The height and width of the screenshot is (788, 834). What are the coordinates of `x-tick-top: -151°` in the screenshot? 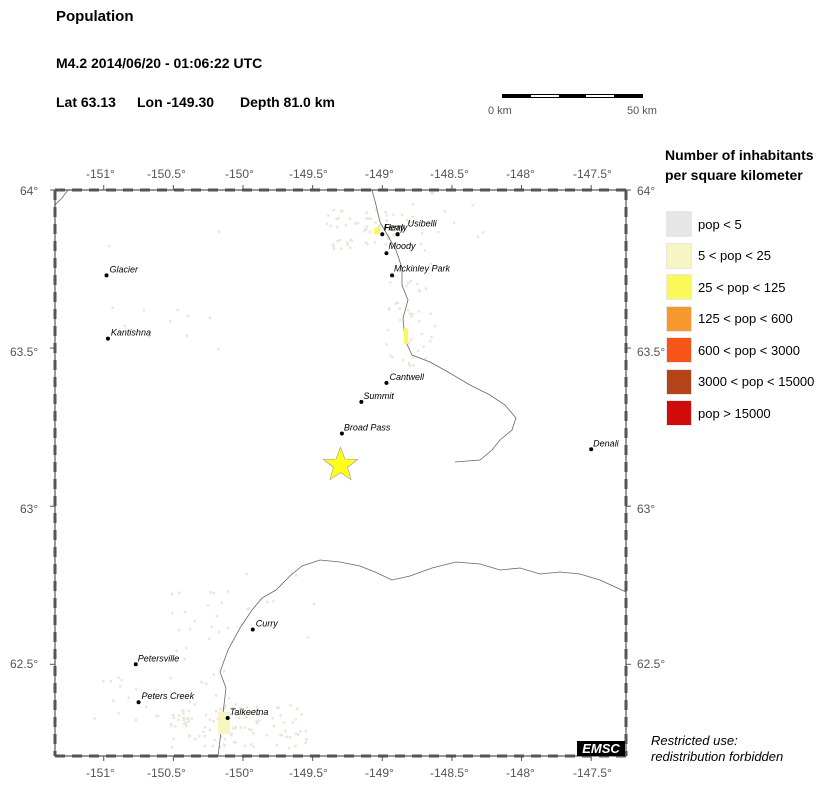 It's located at (100, 174).